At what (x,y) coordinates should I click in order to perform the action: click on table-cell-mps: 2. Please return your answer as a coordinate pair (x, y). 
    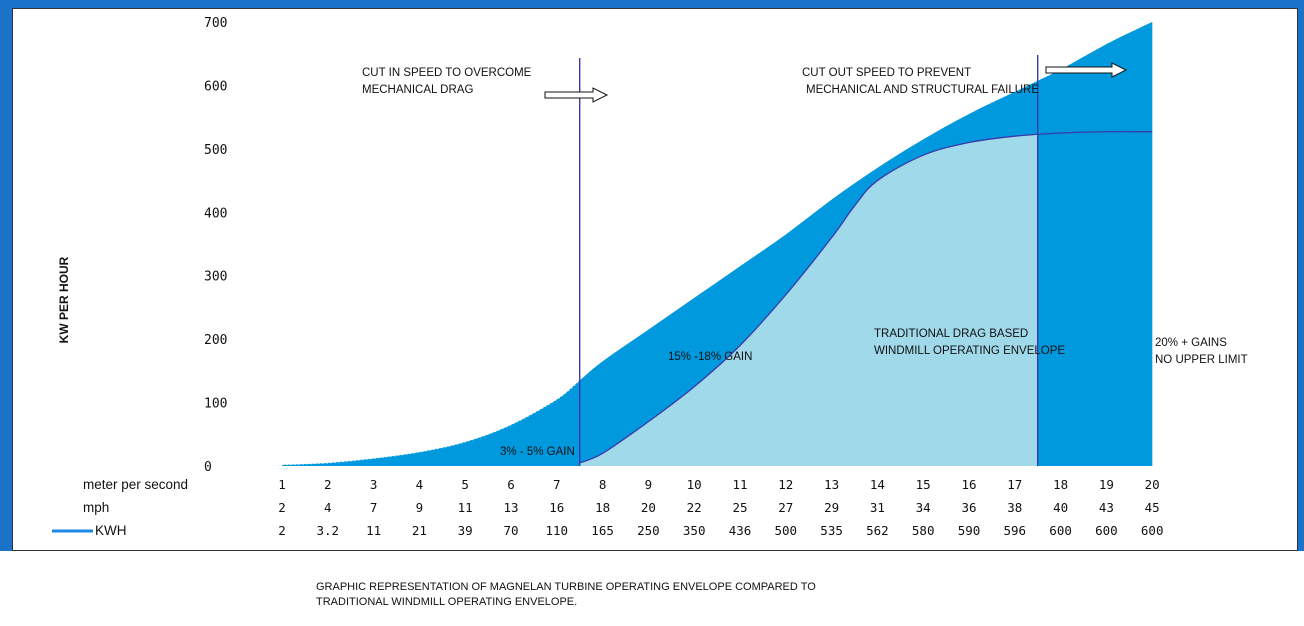
    Looking at the image, I should click on (328, 484).